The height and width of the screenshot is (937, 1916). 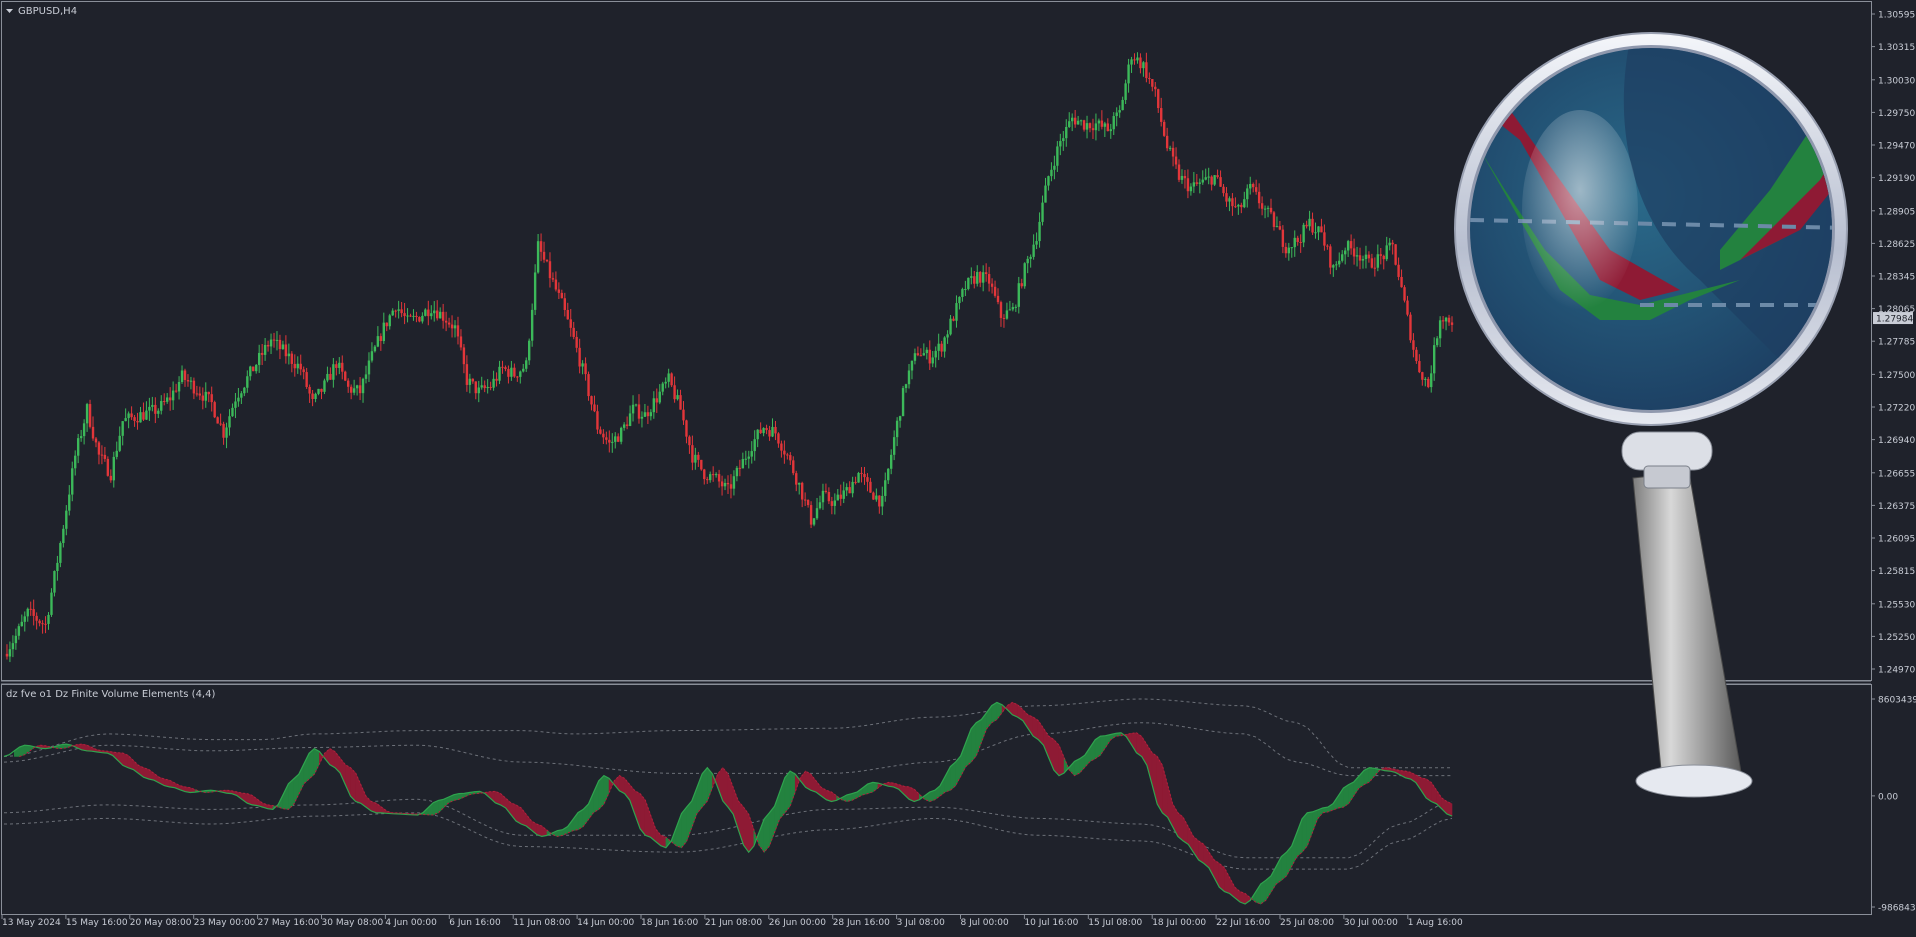 What do you see at coordinates (289, 923) in the screenshot?
I see `time-tick-label: 27 May 16:00` at bounding box center [289, 923].